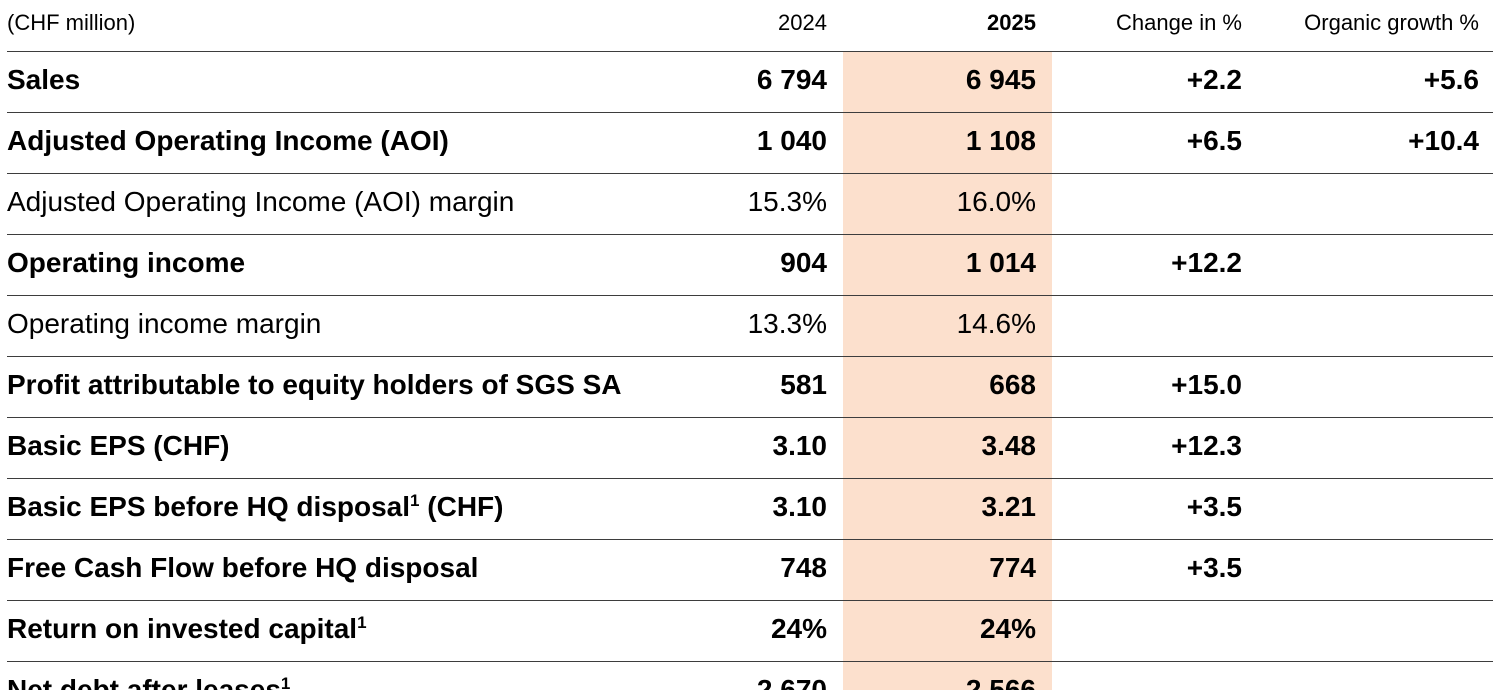 The image size is (1504, 690). Describe the element at coordinates (798, 628) in the screenshot. I see `value-2024: 24%` at that location.